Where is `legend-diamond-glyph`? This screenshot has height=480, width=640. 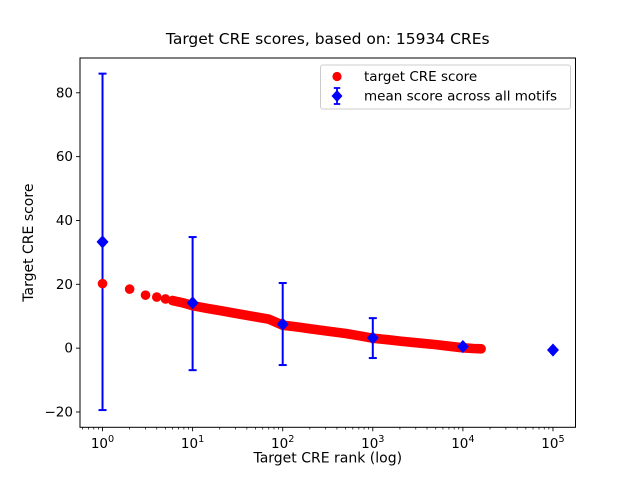
legend-diamond-glyph is located at coordinates (337, 96).